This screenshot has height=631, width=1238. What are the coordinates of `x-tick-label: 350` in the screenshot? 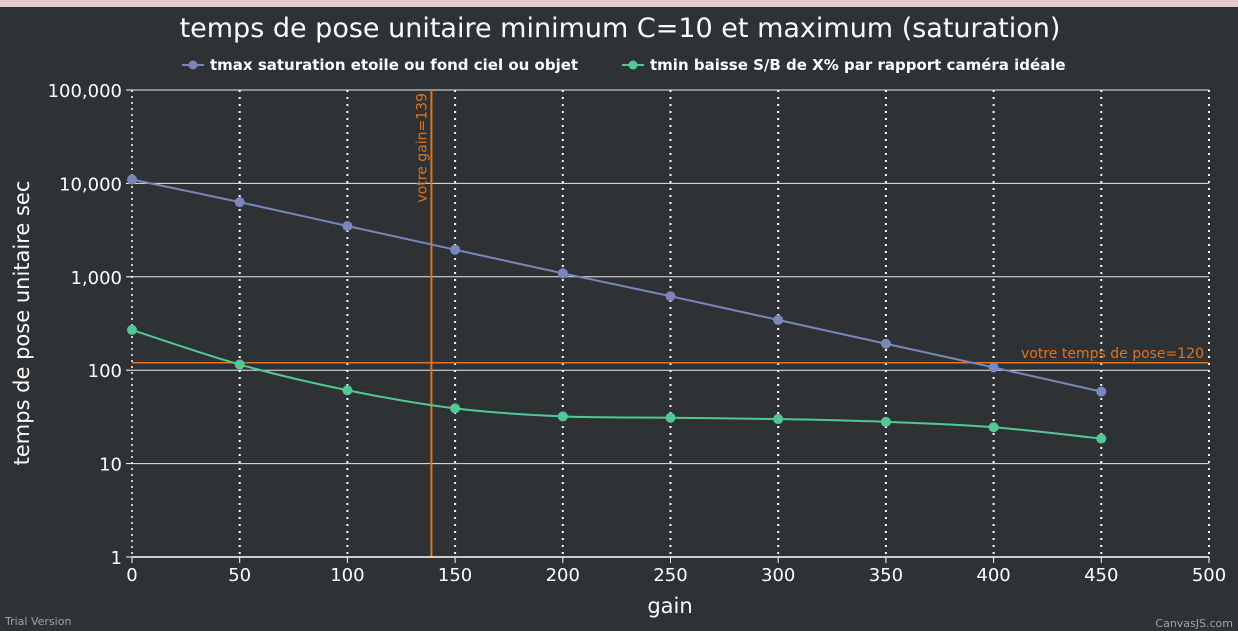 It's located at (886, 575).